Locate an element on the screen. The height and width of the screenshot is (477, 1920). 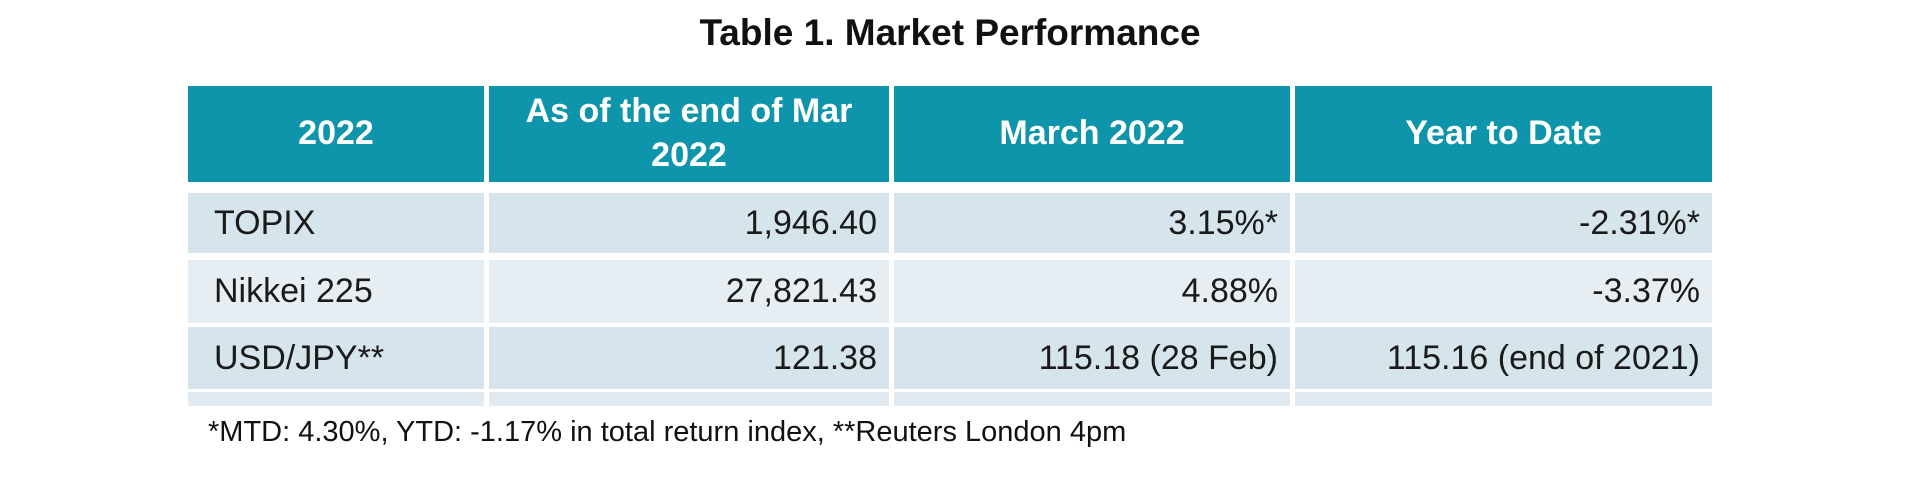
march-value-cell: 4.88% is located at coordinates (1092, 291).